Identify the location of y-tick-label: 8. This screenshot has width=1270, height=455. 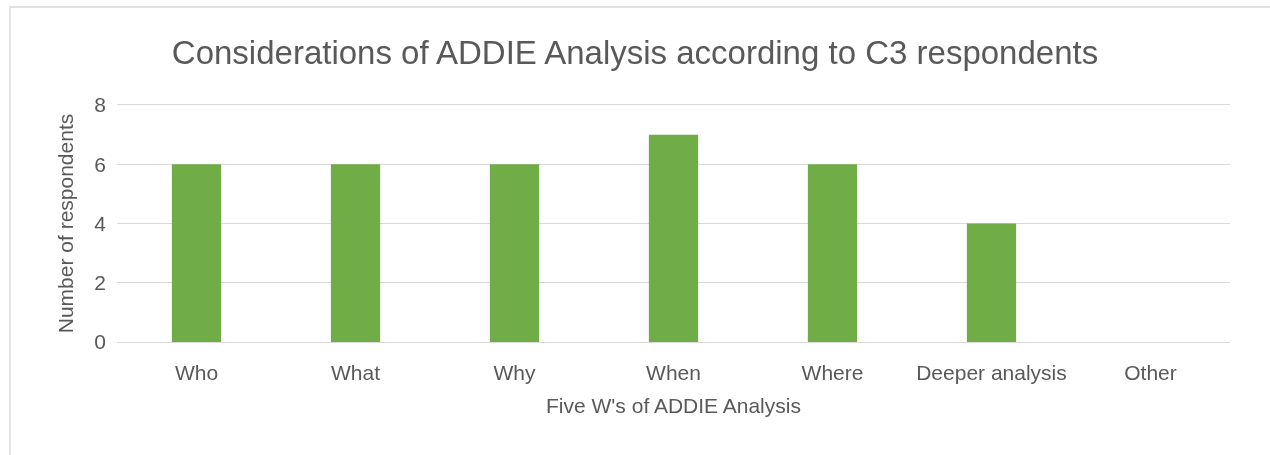
(100, 105).